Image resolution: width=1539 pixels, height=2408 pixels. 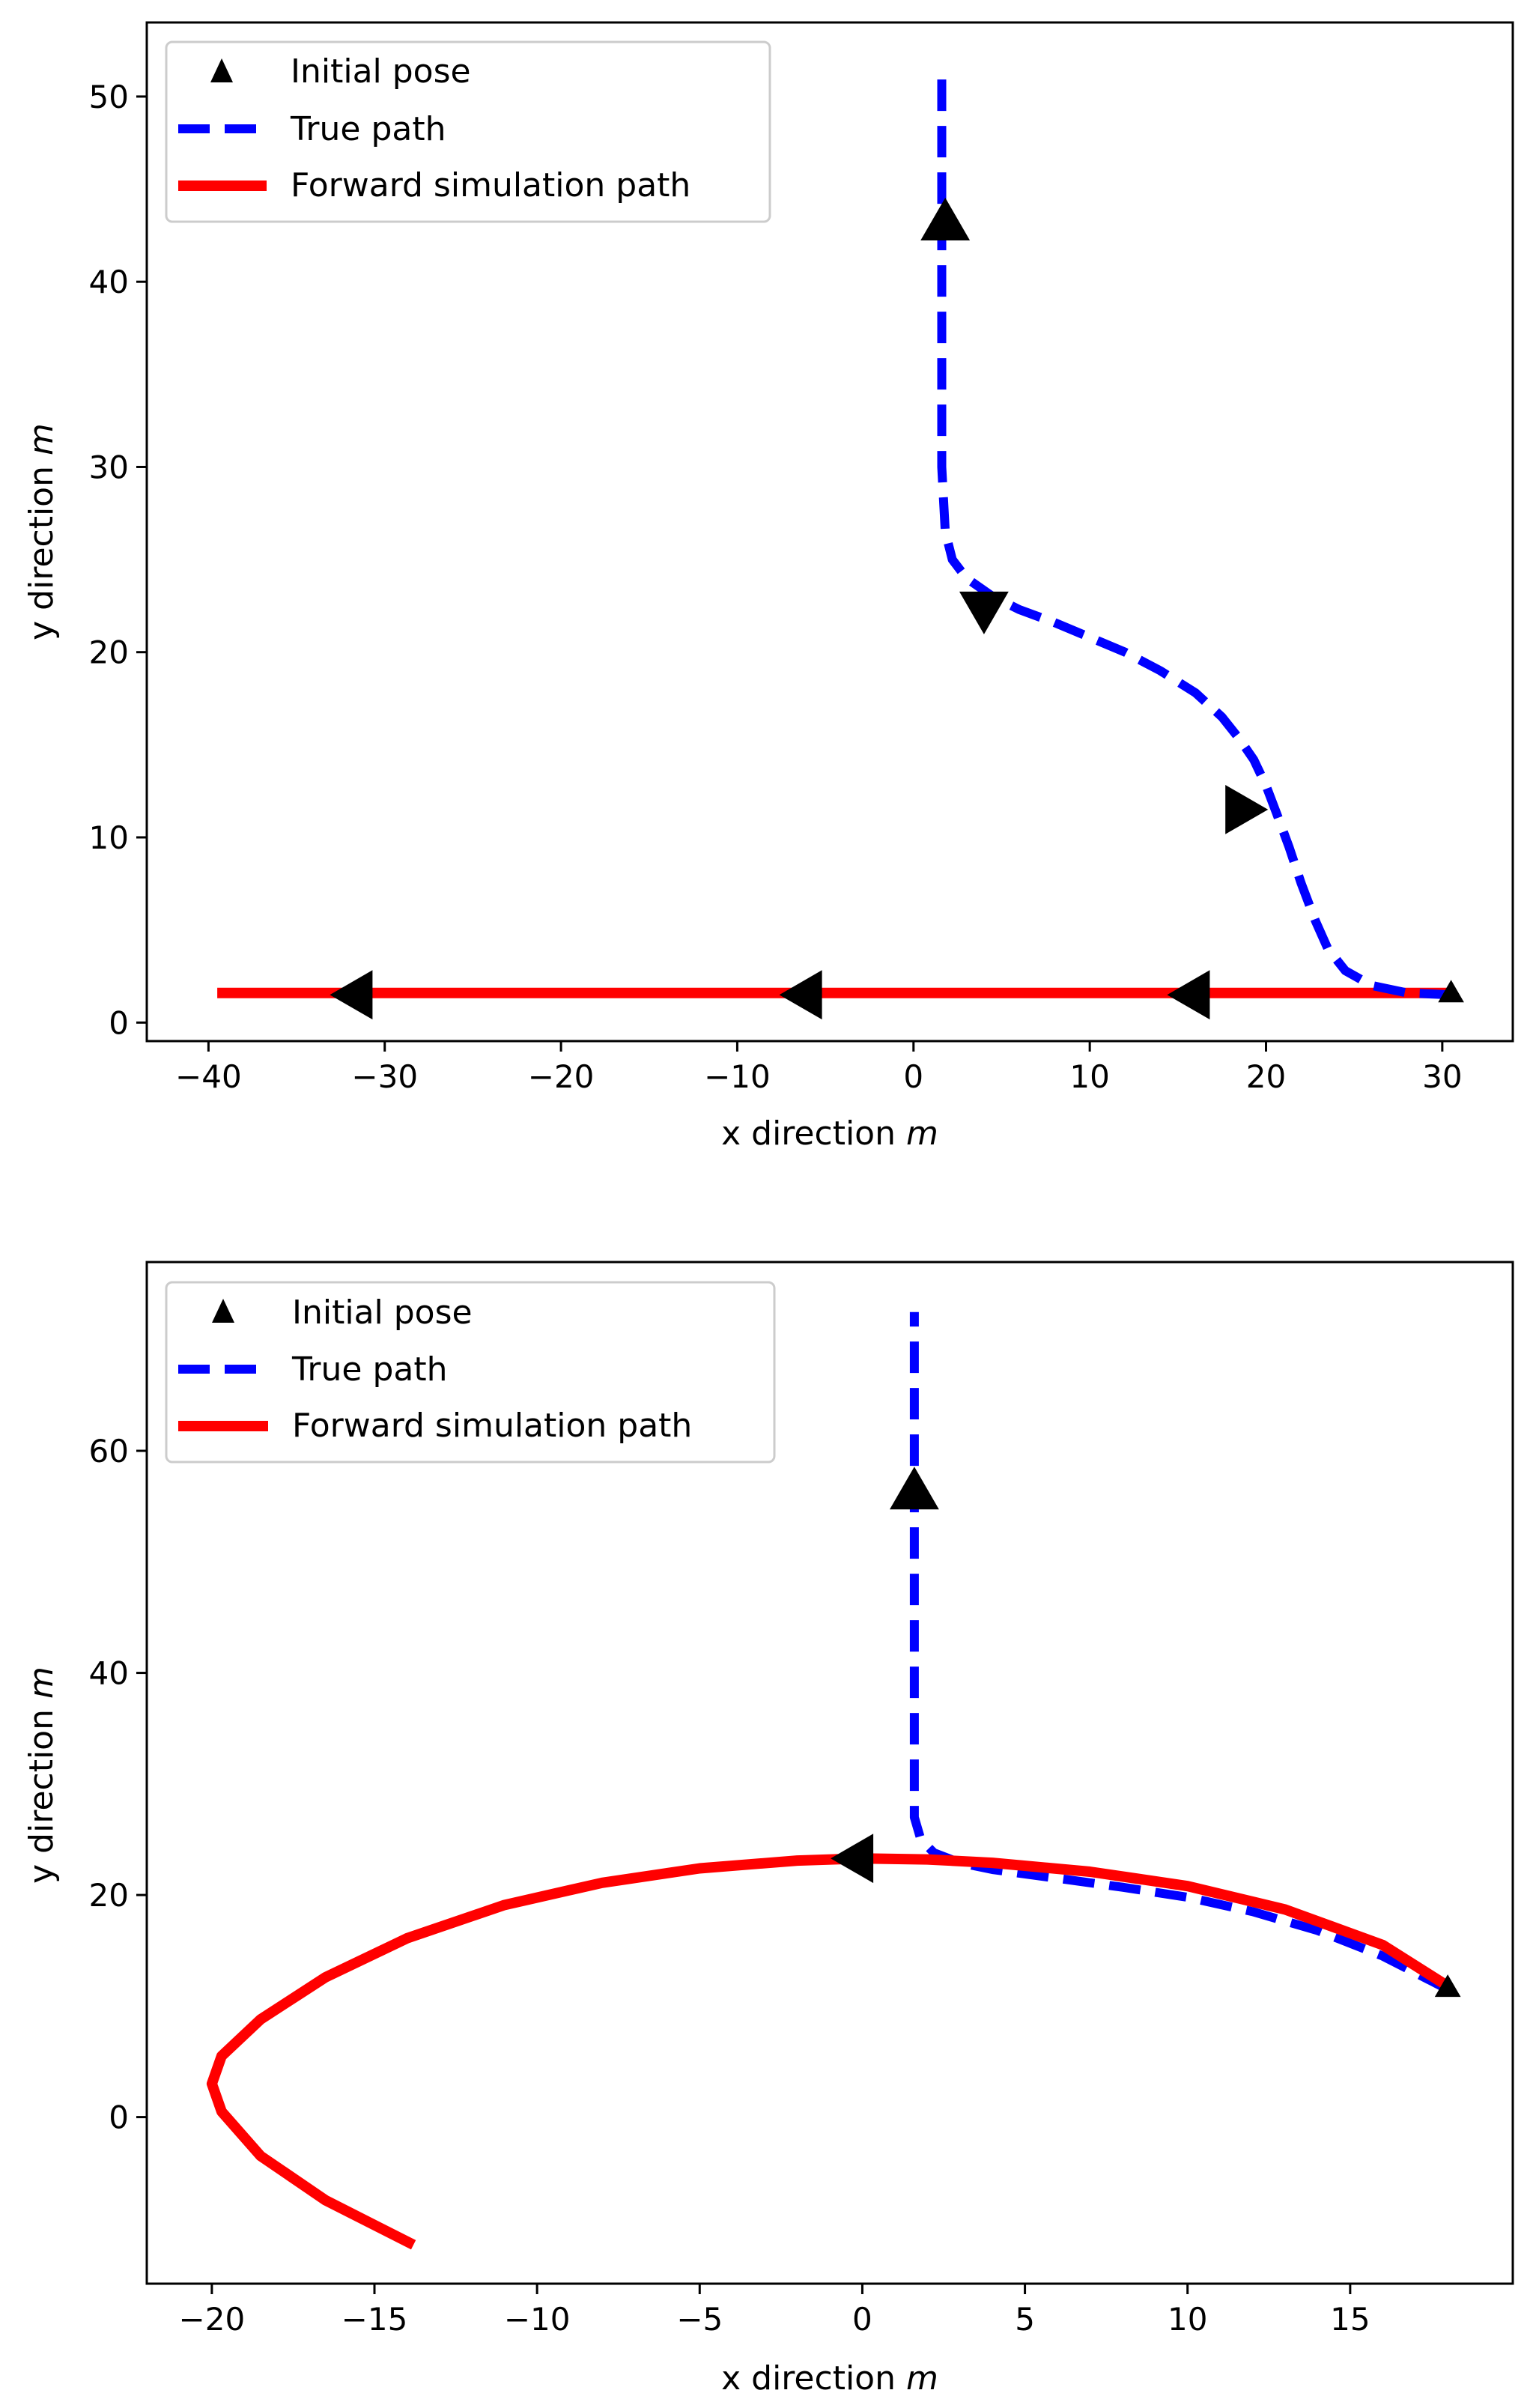 I want to click on y-tick-label: 10, so click(x=109, y=837).